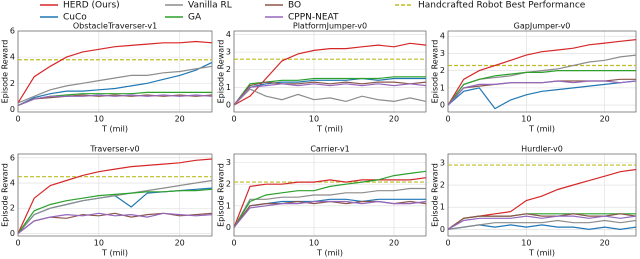 The height and width of the screenshot is (259, 640). What do you see at coordinates (210, 6) in the screenshot?
I see `legend-label: Vanilla RL` at bounding box center [210, 6].